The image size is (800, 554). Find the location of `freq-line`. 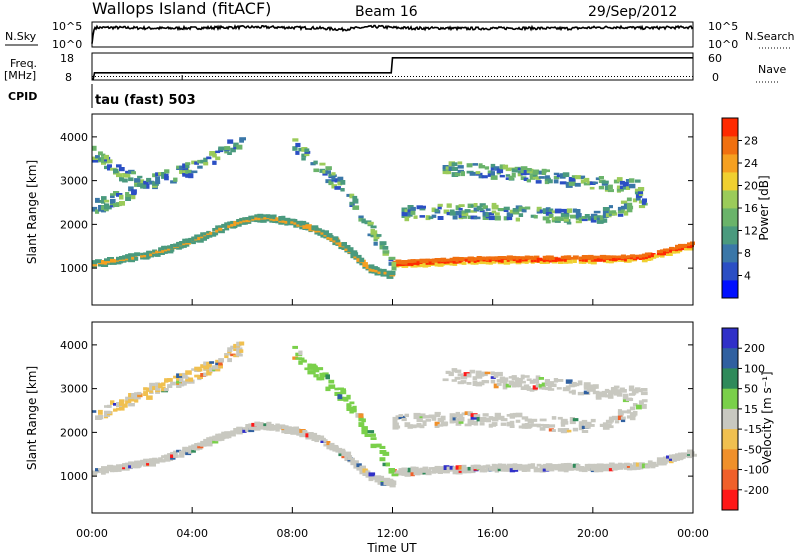

freq-line is located at coordinates (392, 68).